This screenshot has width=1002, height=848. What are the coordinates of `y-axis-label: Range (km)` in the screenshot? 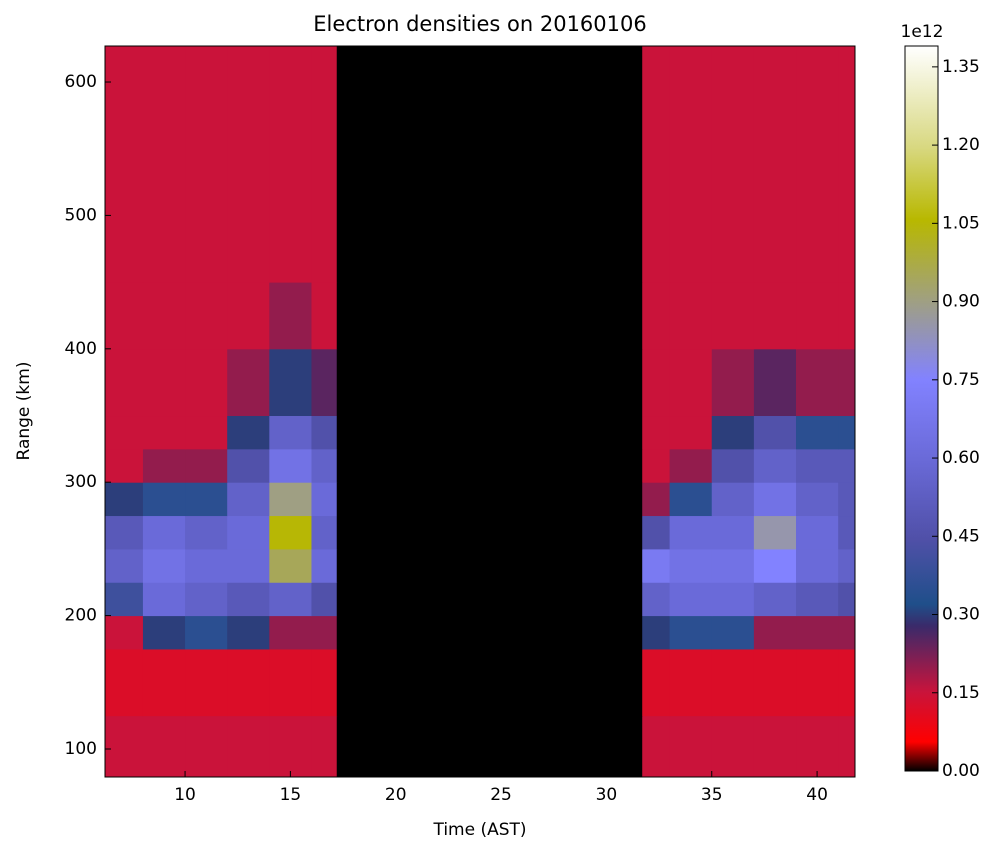 It's located at (24, 411).